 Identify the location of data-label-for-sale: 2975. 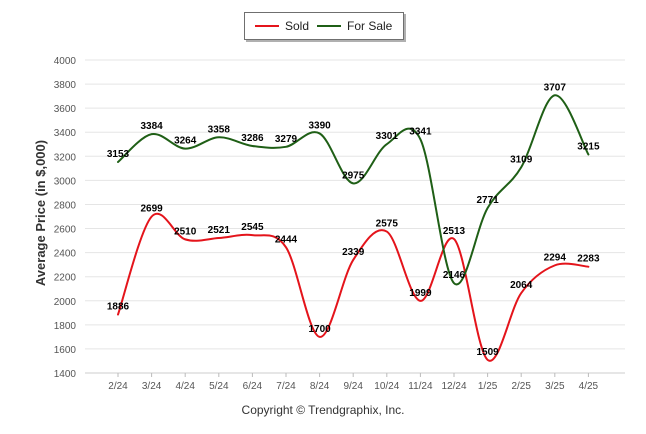
(353, 175).